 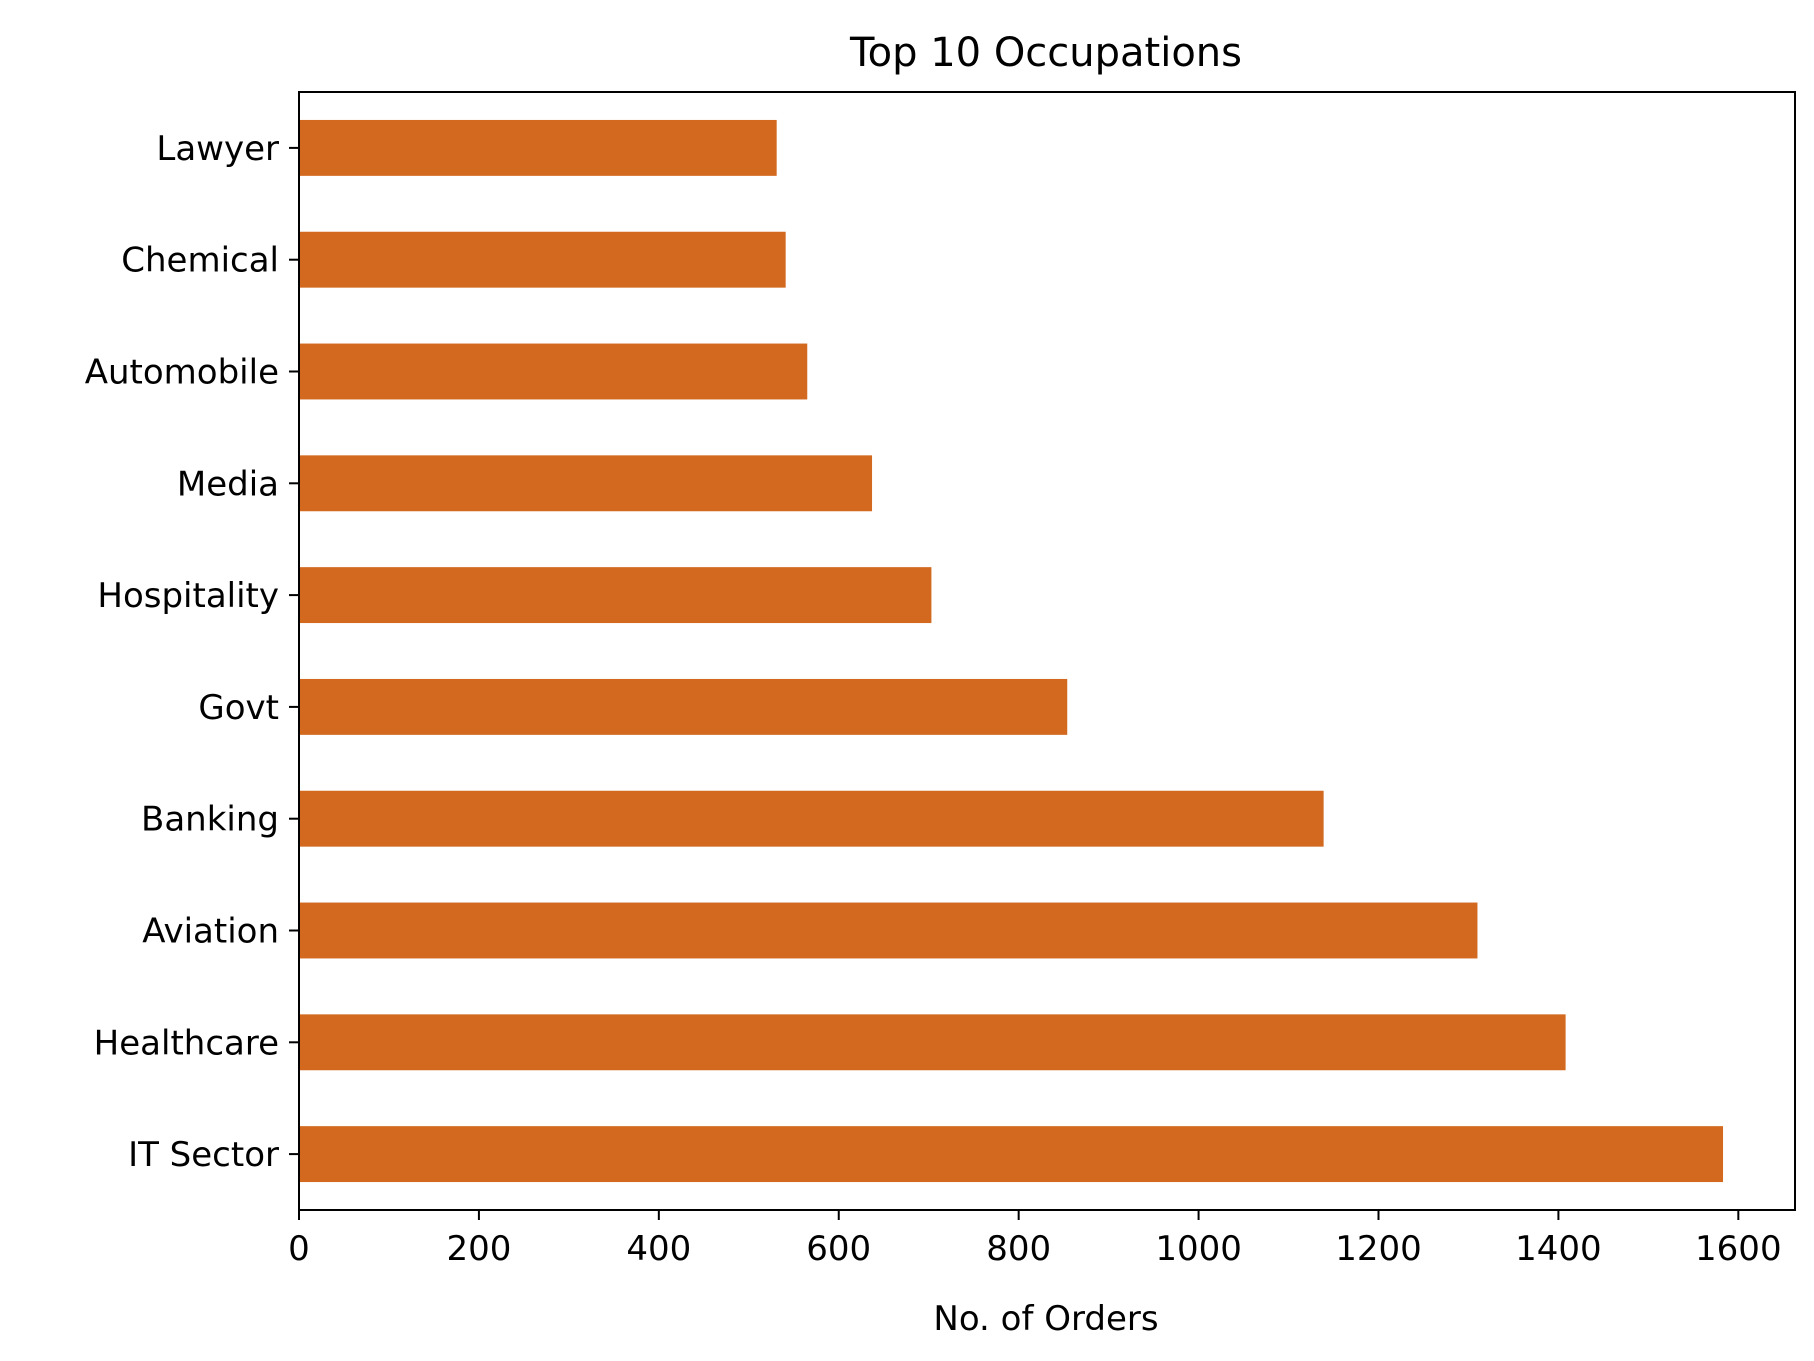 What do you see at coordinates (538, 147) in the screenshot?
I see `bar-lawyer` at bounding box center [538, 147].